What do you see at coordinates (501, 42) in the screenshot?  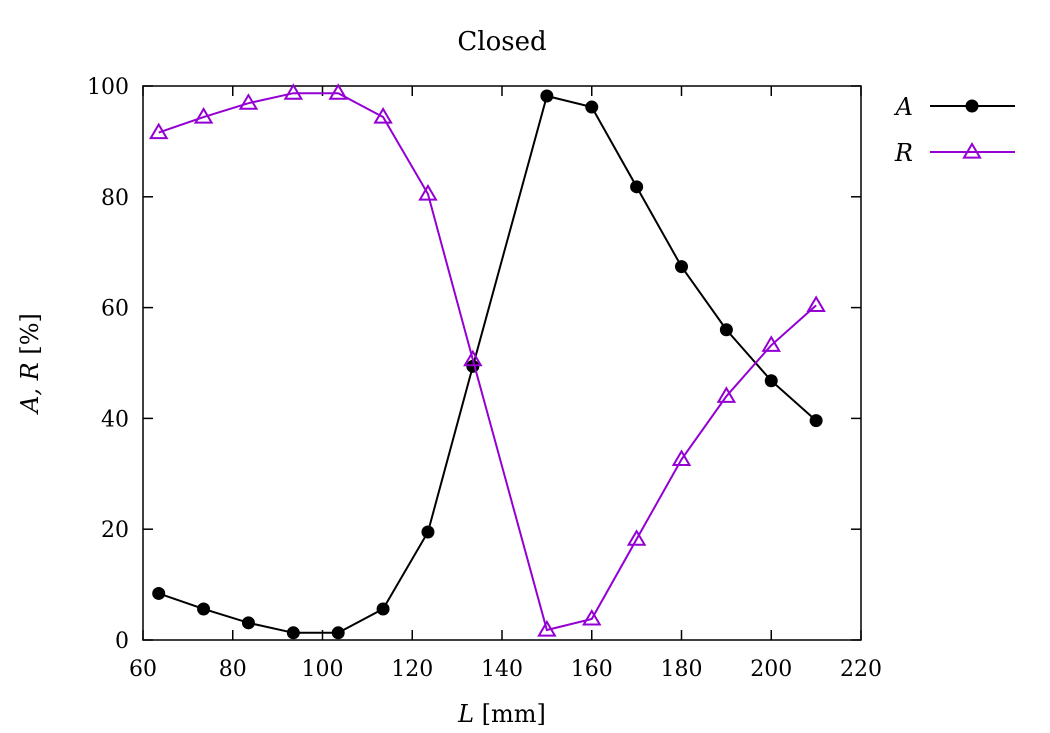 I see `chart-title: Closed` at bounding box center [501, 42].